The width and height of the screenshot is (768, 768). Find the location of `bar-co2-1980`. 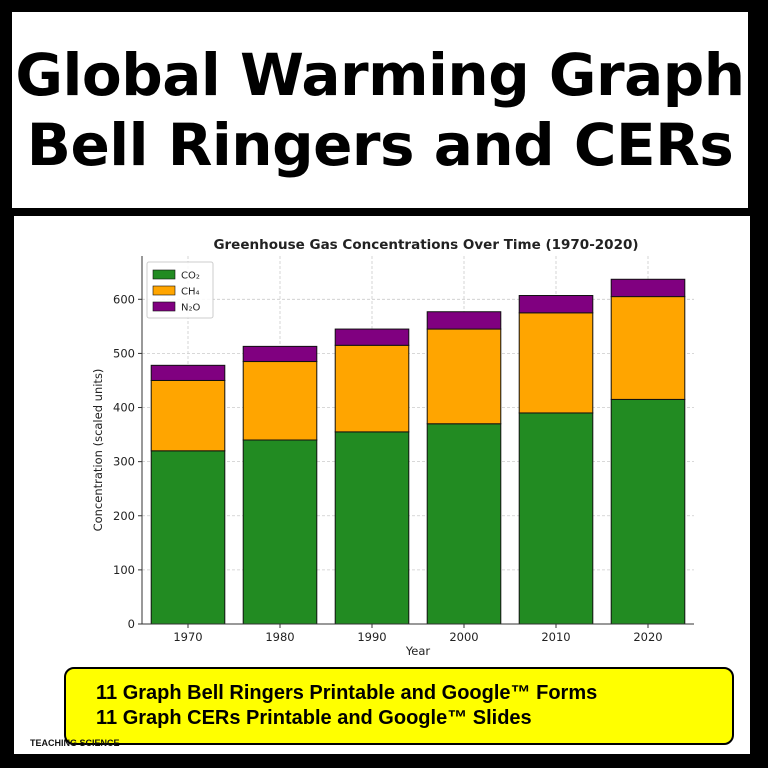

bar-co2-1980 is located at coordinates (280, 532).